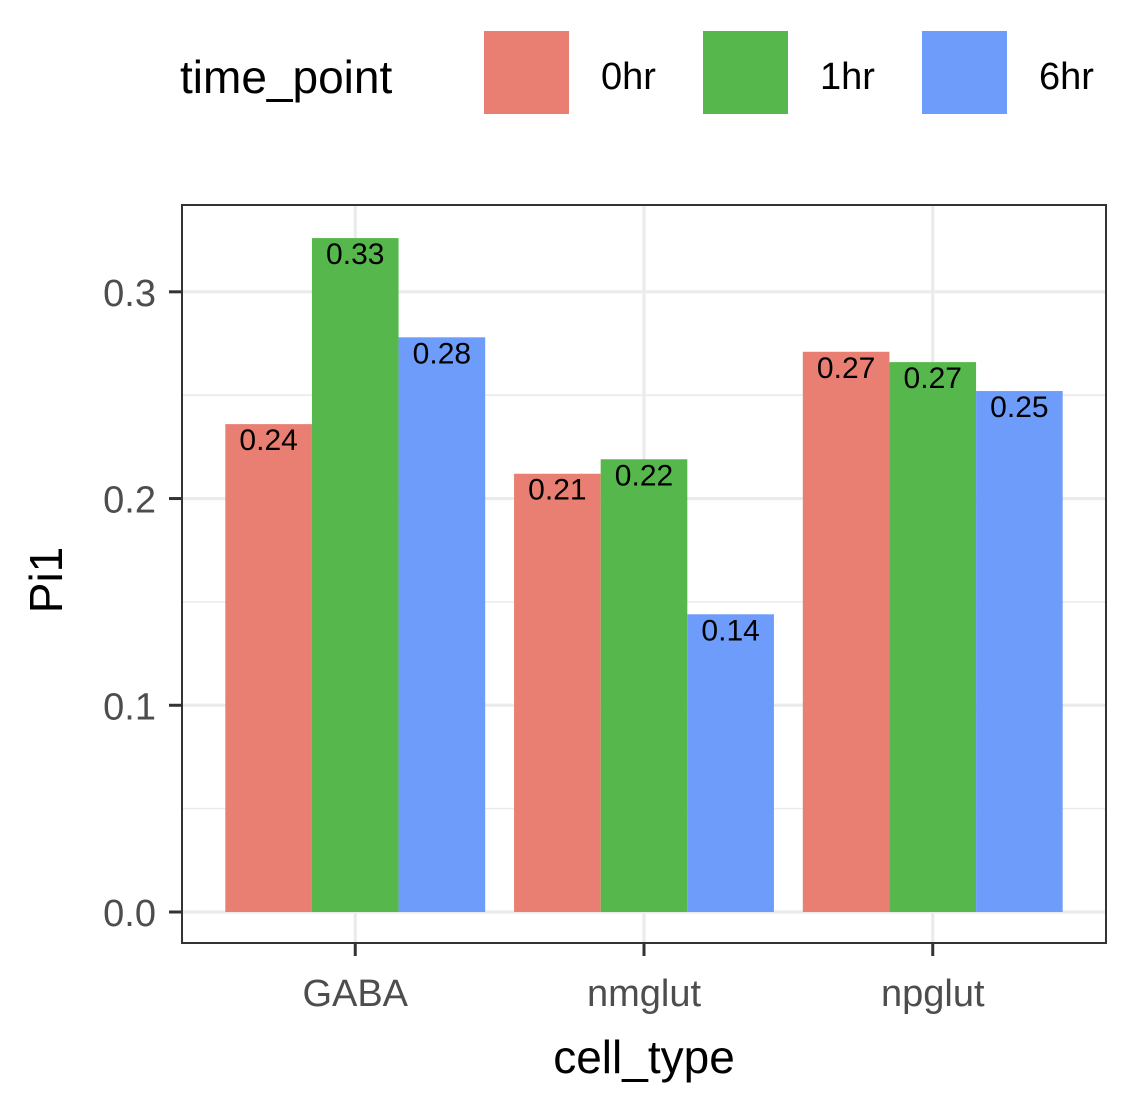 This screenshot has width=1126, height=1098. Describe the element at coordinates (46, 580) in the screenshot. I see `y-axis-title: Pi1` at that location.